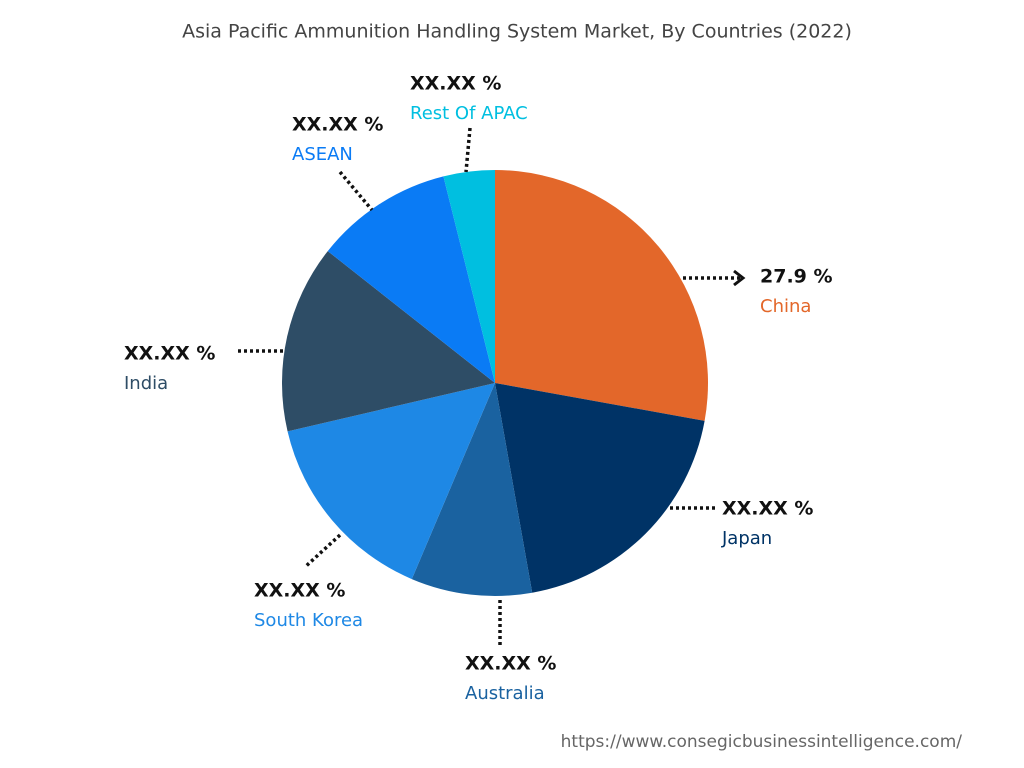 This screenshot has width=1024, height=768. Describe the element at coordinates (469, 113) in the screenshot. I see `category-label: Rest Of APAC` at that location.